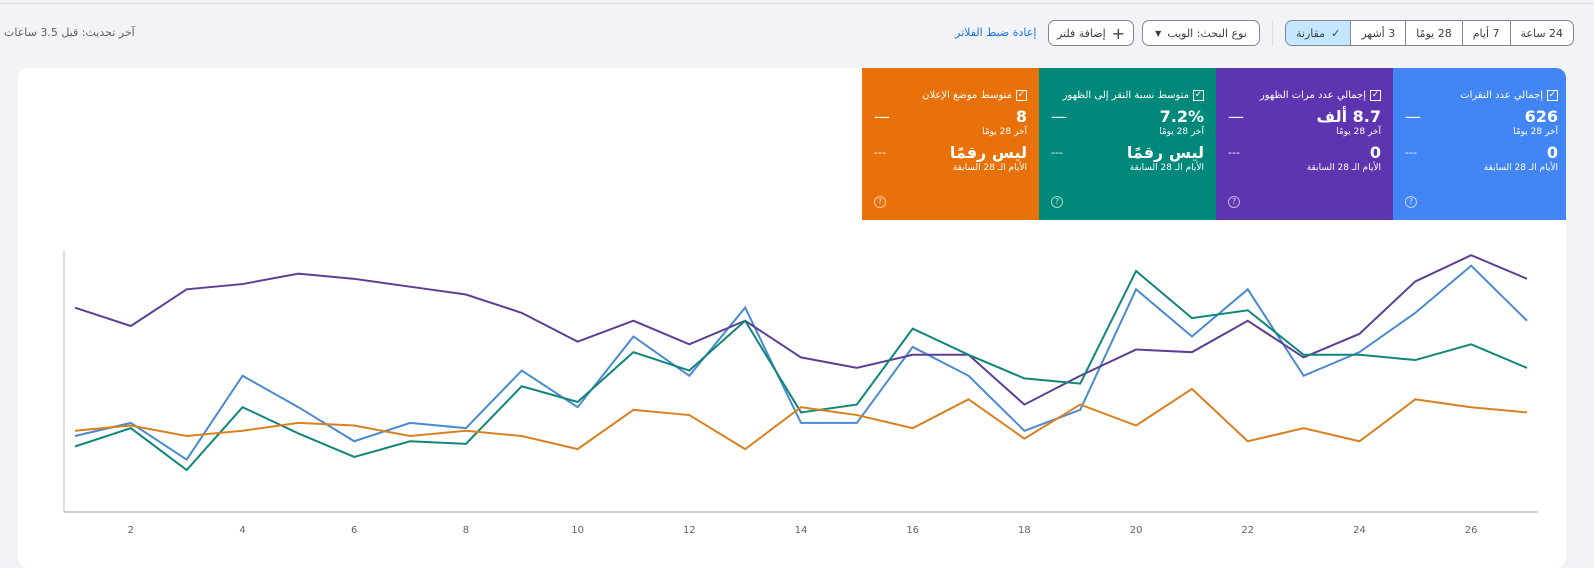  Describe the element at coordinates (1335, 33) in the screenshot. I see `check-icon: ✓` at that location.